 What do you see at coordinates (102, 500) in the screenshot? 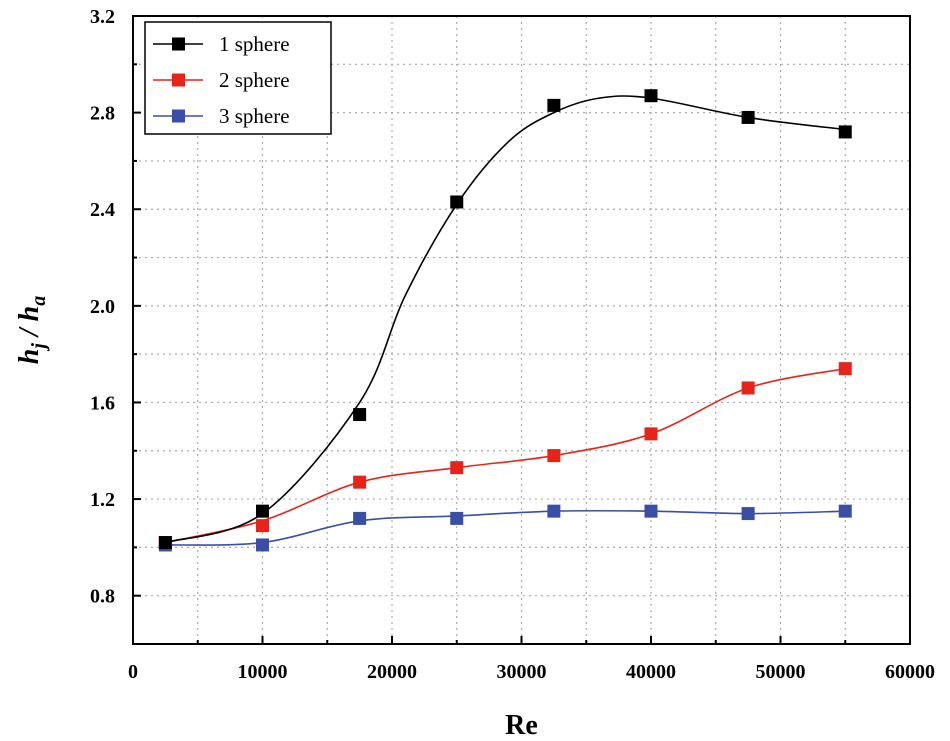
I see `y-tick-label: 1.2` at bounding box center [102, 500].